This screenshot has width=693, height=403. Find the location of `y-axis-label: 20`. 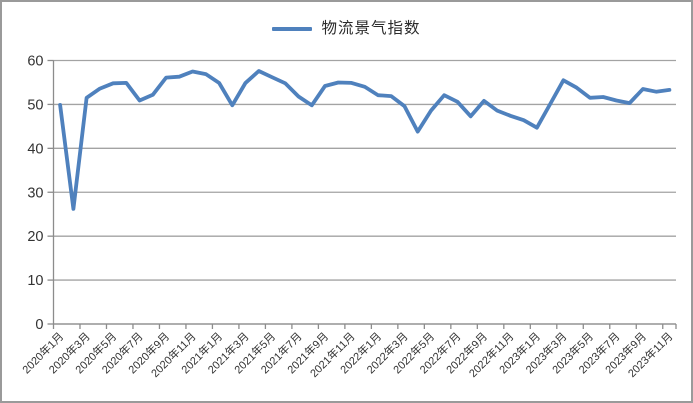

y-axis-label: 20 is located at coordinates (35, 237).